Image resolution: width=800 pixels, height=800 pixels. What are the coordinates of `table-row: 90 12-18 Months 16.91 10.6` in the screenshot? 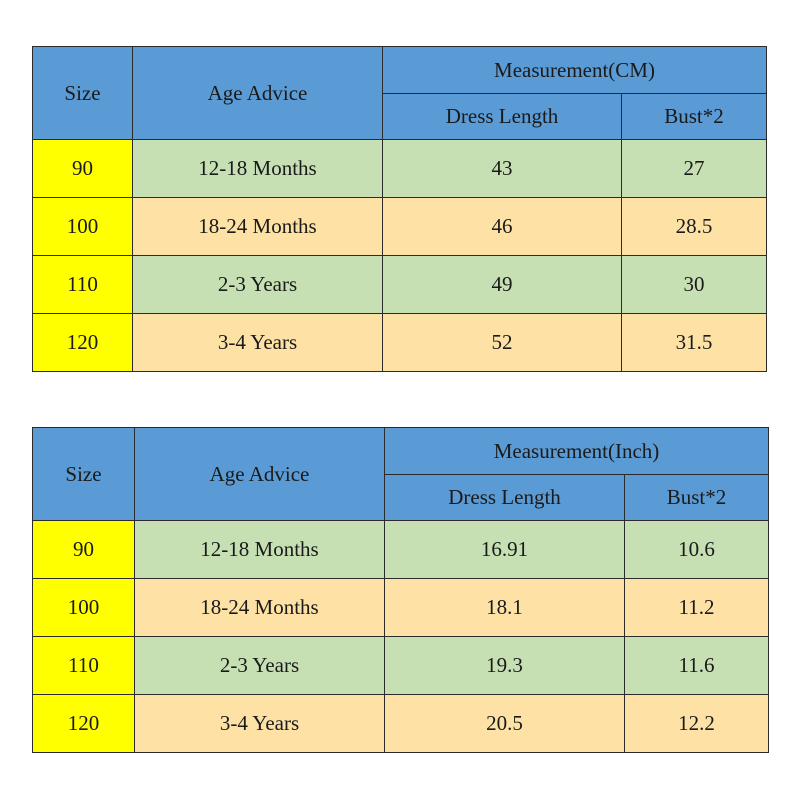 It's located at (400, 549).